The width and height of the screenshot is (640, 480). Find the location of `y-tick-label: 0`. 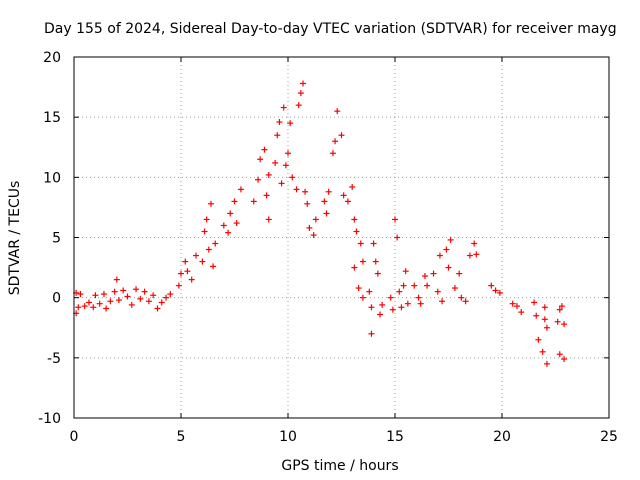

y-tick-label: 0 is located at coordinates (56, 299).